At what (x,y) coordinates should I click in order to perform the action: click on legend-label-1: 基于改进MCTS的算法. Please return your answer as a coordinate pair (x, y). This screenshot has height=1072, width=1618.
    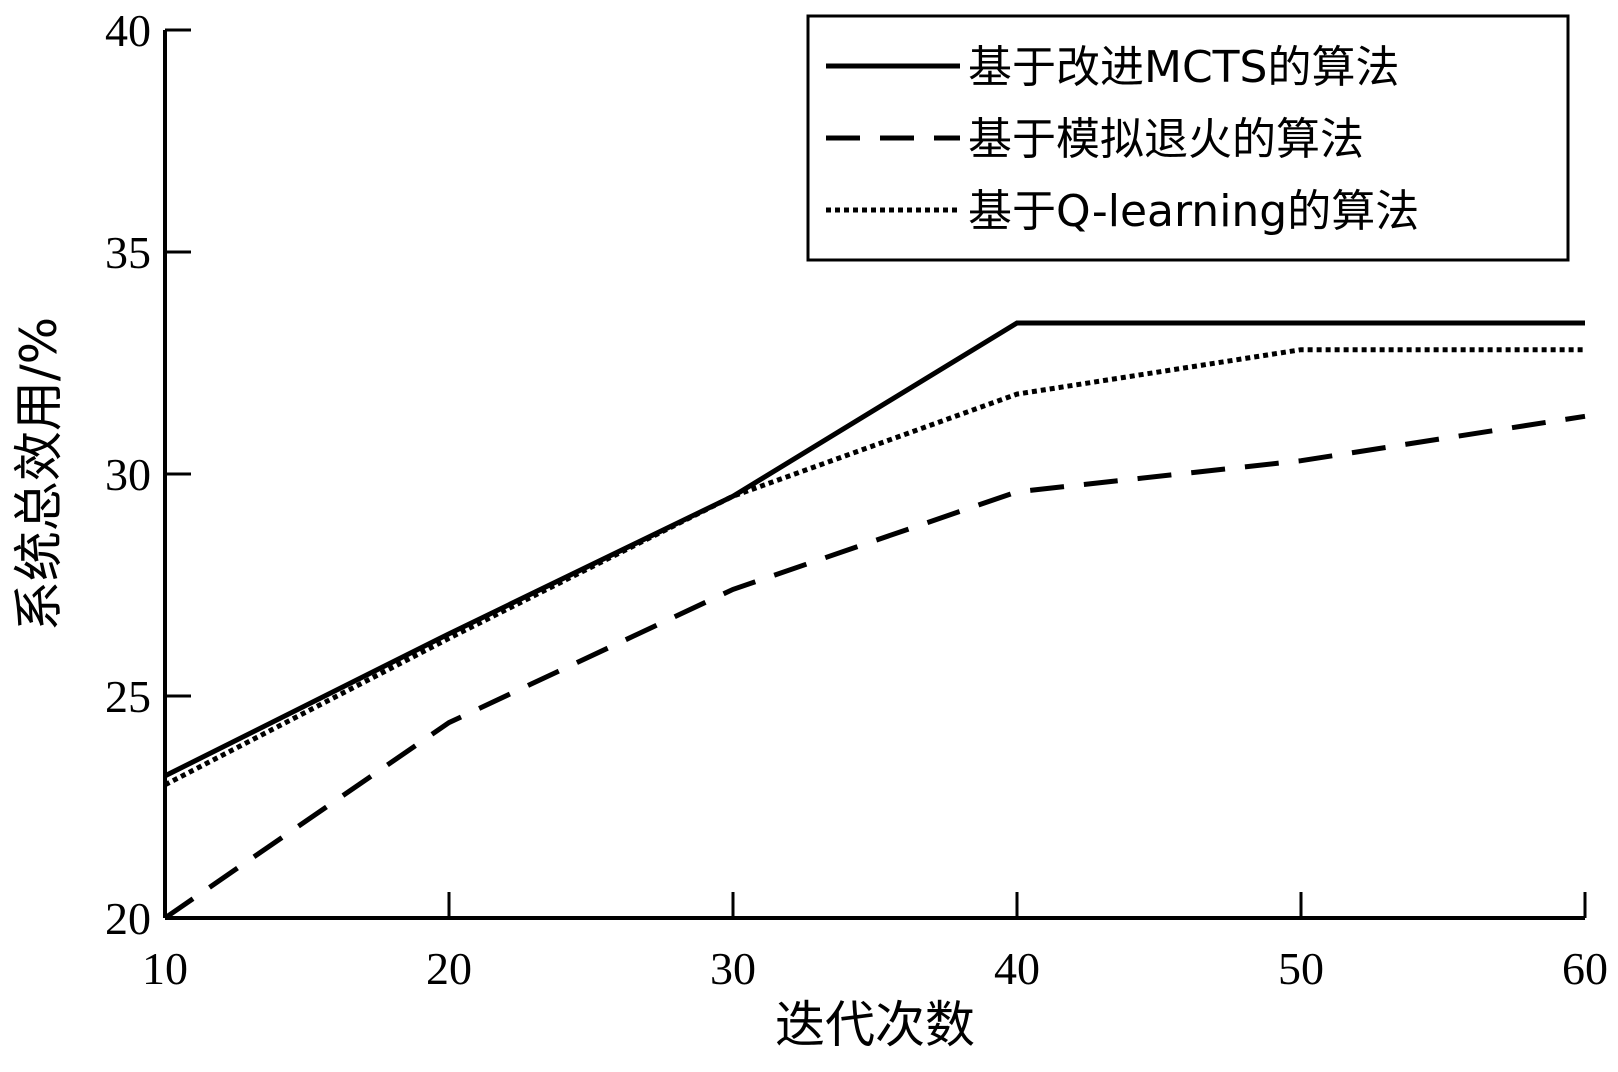
    Looking at the image, I should click on (1184, 67).